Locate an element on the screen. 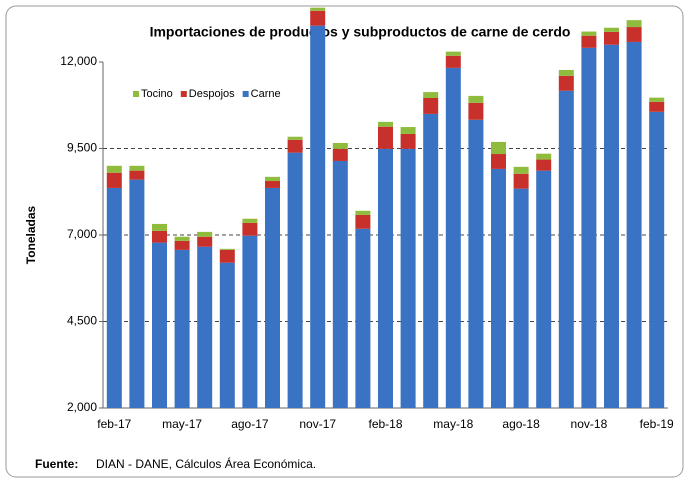 This screenshot has height=483, width=689. x-tick-label: feb-19 is located at coordinates (657, 424).